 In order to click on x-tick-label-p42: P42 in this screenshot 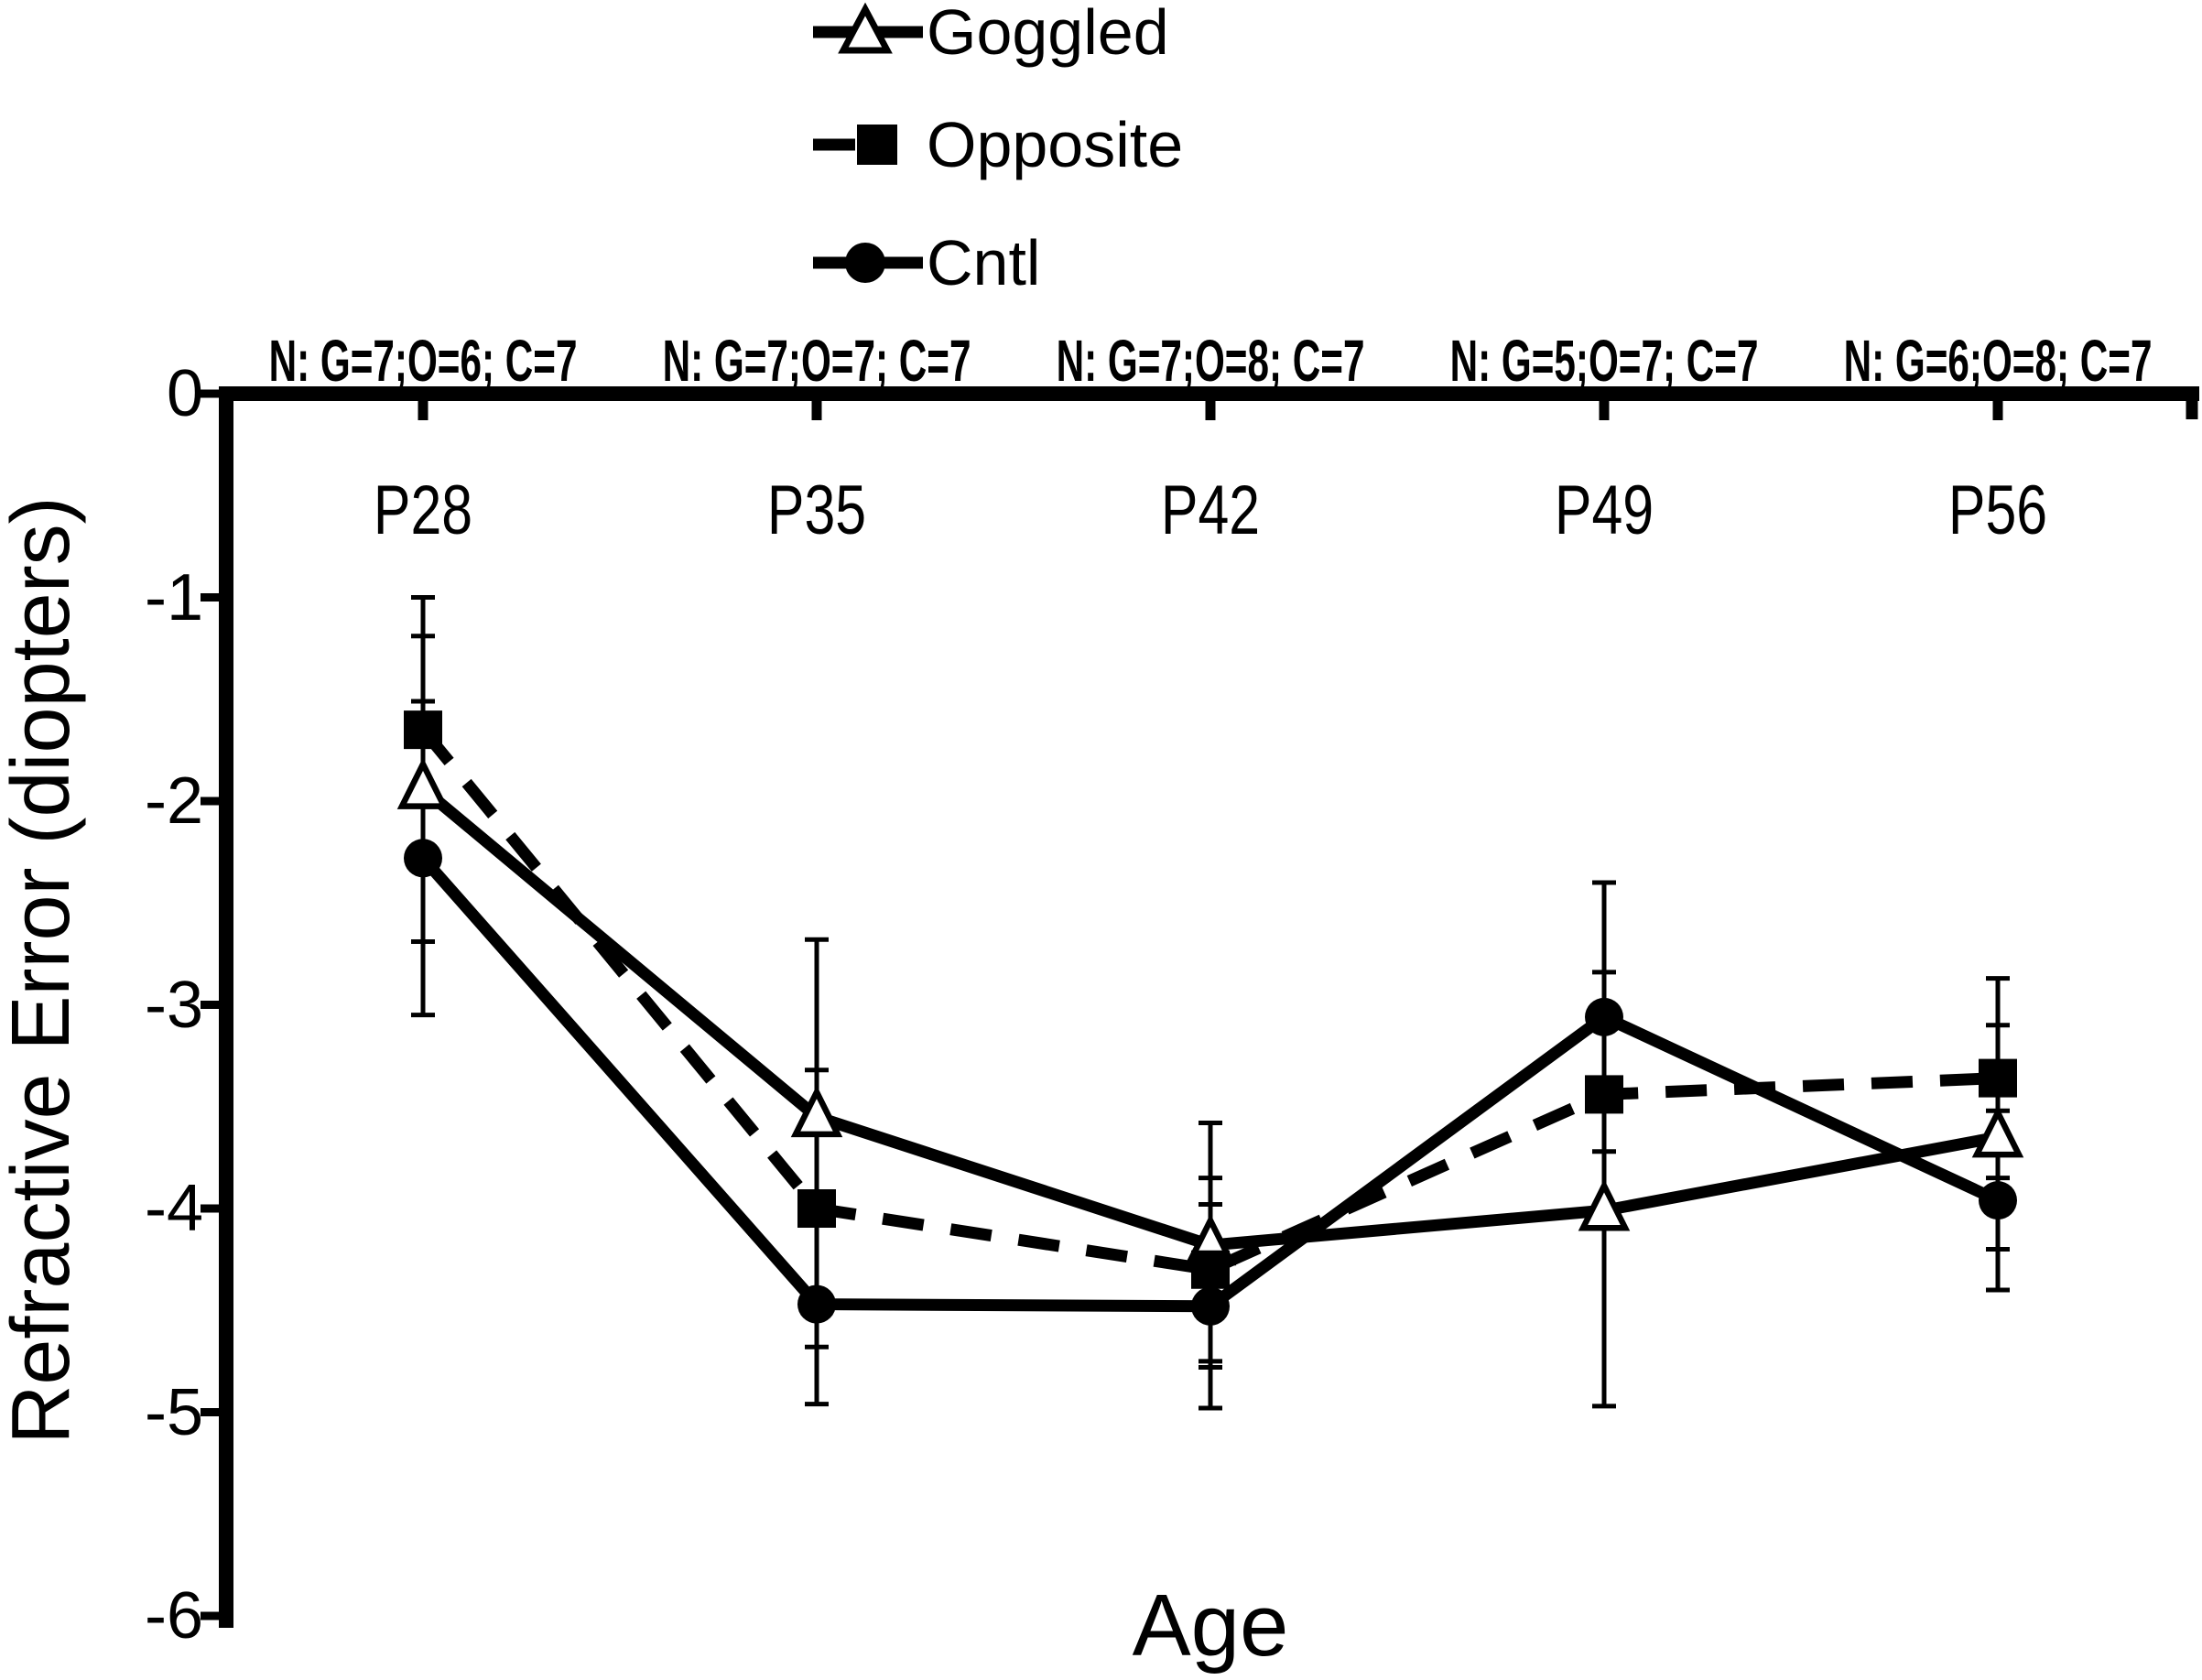, I will do `click(1211, 510)`.